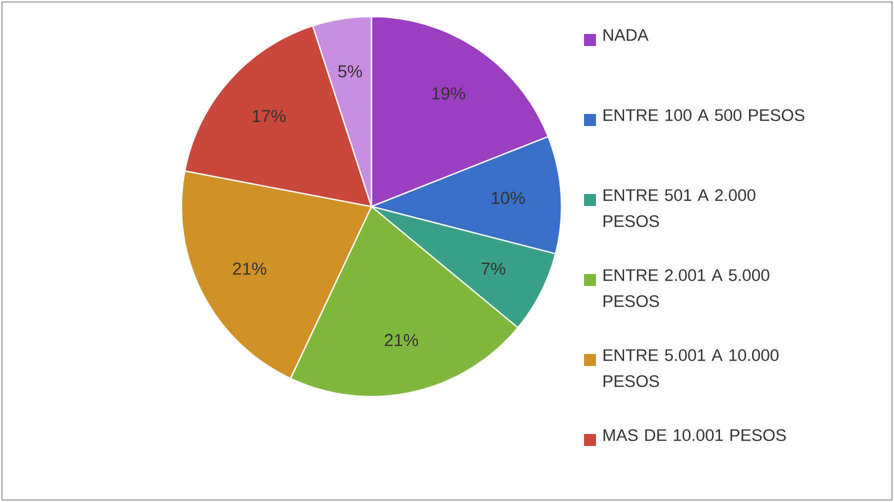 This screenshot has width=894, height=502. Describe the element at coordinates (269, 116) in the screenshot. I see `data-label: 17%` at that location.